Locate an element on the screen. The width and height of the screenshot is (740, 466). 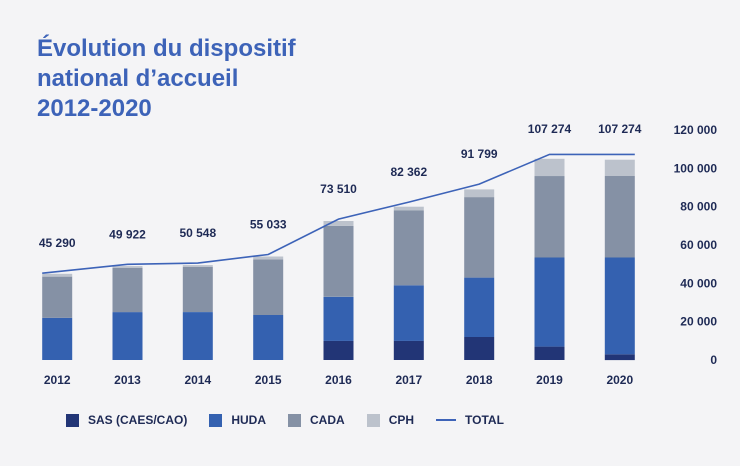
x-tick-label-2012: 2012 is located at coordinates (57, 380).